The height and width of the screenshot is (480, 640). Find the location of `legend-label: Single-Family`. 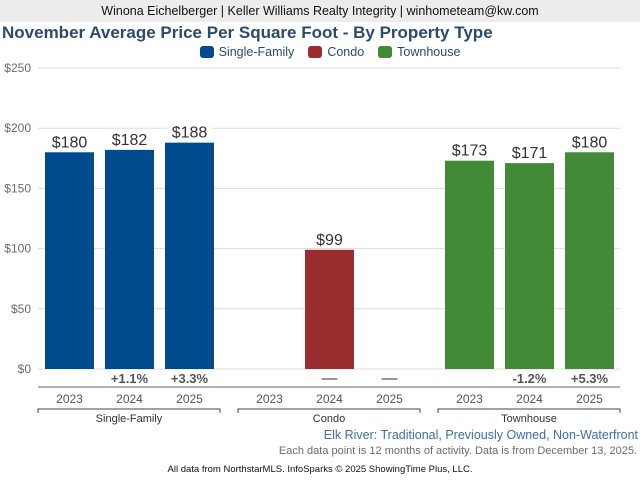

legend-label: Single-Family is located at coordinates (256, 52).